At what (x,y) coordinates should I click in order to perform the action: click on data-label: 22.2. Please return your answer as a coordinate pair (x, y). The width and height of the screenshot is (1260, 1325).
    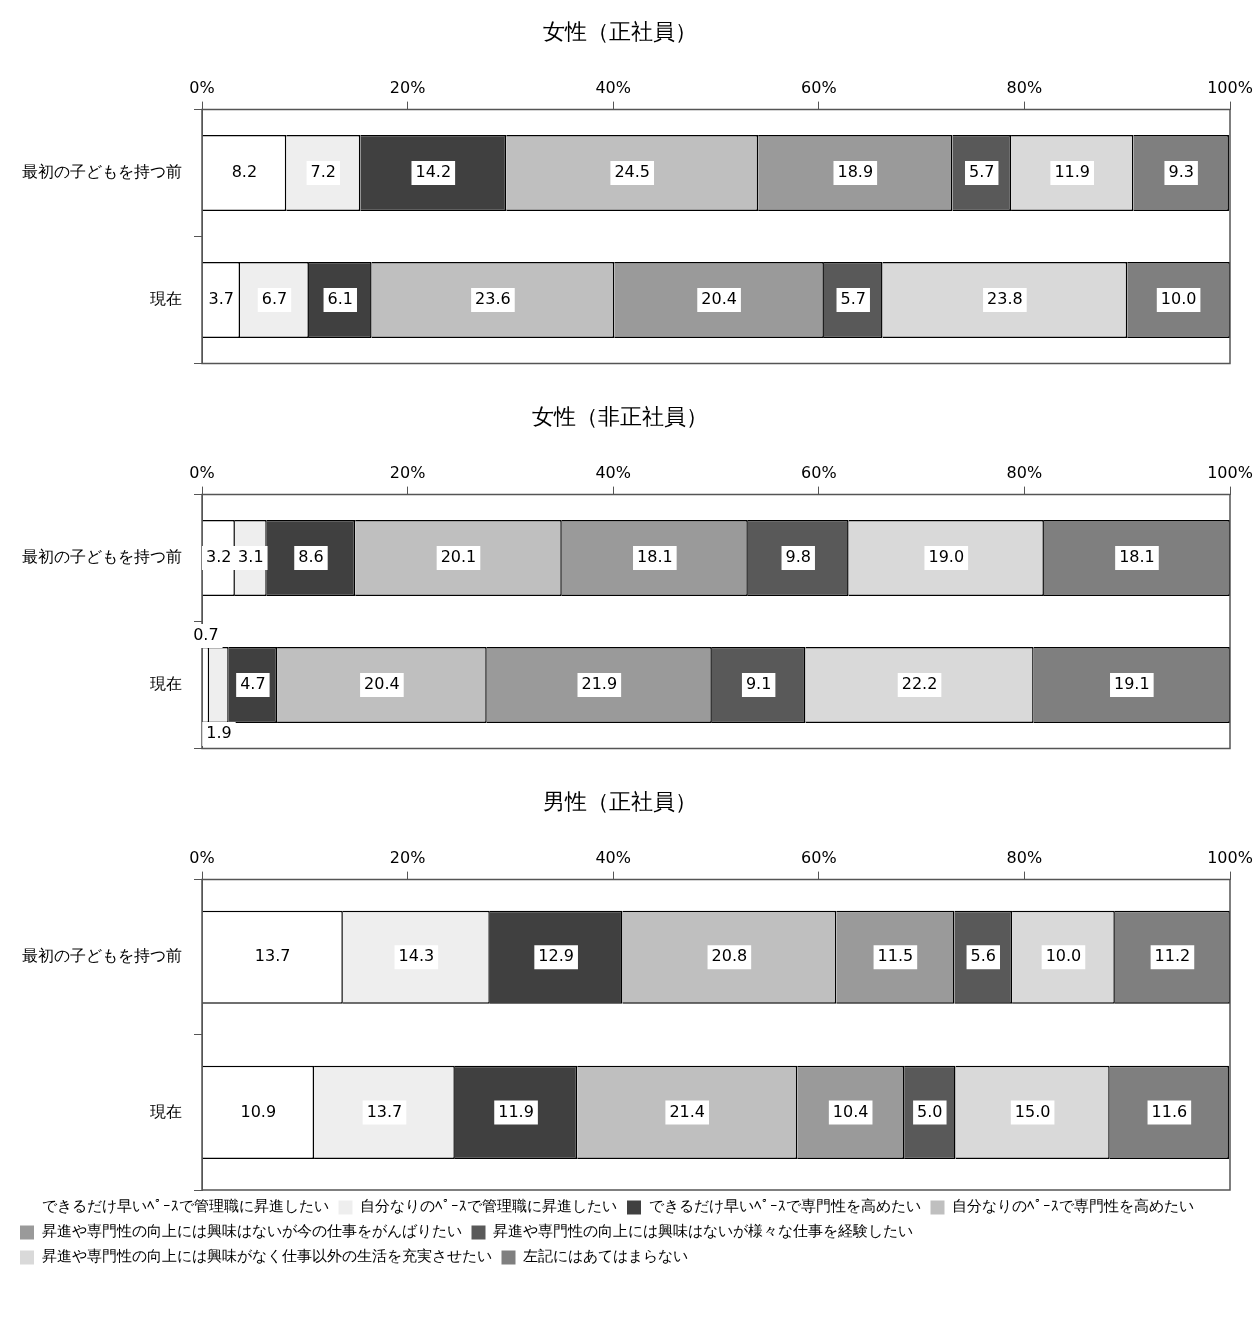
    Looking at the image, I should click on (919, 684).